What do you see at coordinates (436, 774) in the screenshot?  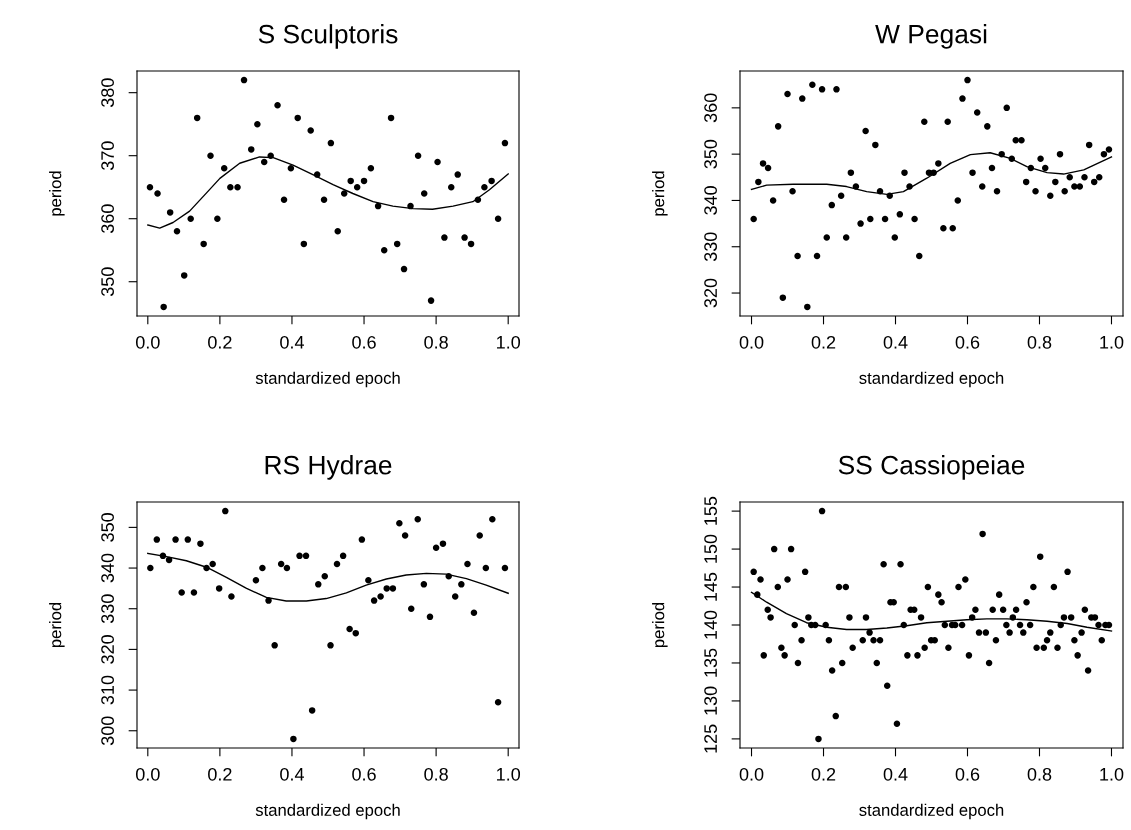 I see `x-tick-label: 0.8` at bounding box center [436, 774].